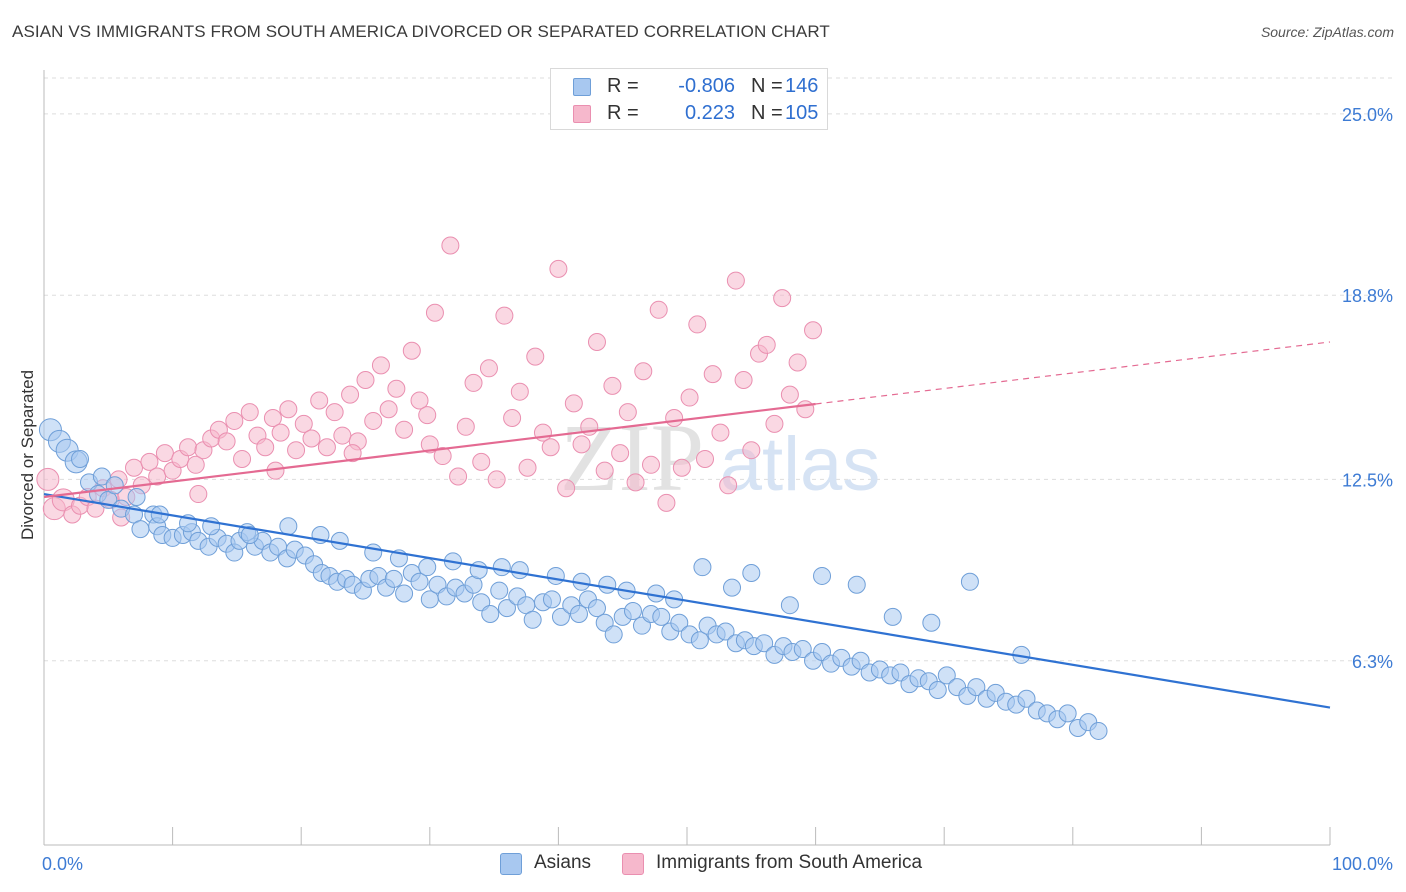 Image resolution: width=1406 pixels, height=892 pixels. What do you see at coordinates (429, 450) in the screenshot?
I see `trend-line-south-america` at bounding box center [429, 450].